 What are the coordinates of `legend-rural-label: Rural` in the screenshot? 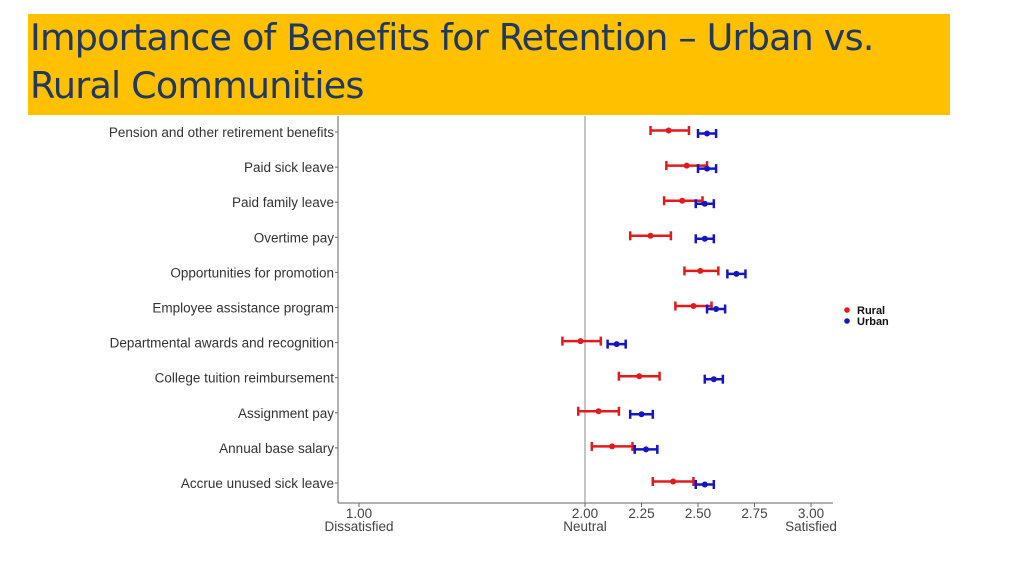 It's located at (871, 311).